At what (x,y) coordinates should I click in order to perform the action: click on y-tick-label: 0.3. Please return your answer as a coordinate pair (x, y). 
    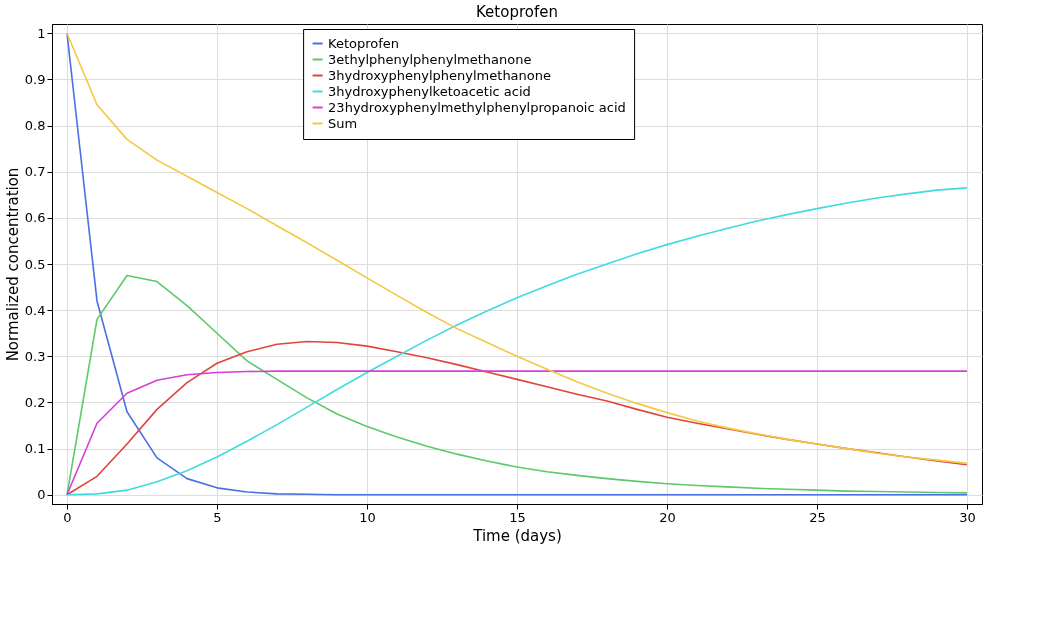
    Looking at the image, I should click on (35, 356).